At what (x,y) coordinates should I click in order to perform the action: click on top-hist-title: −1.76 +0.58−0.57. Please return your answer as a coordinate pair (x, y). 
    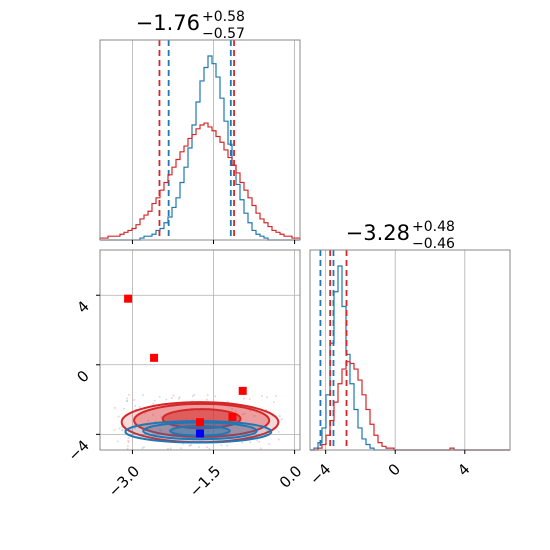
    Looking at the image, I should click on (190, 25).